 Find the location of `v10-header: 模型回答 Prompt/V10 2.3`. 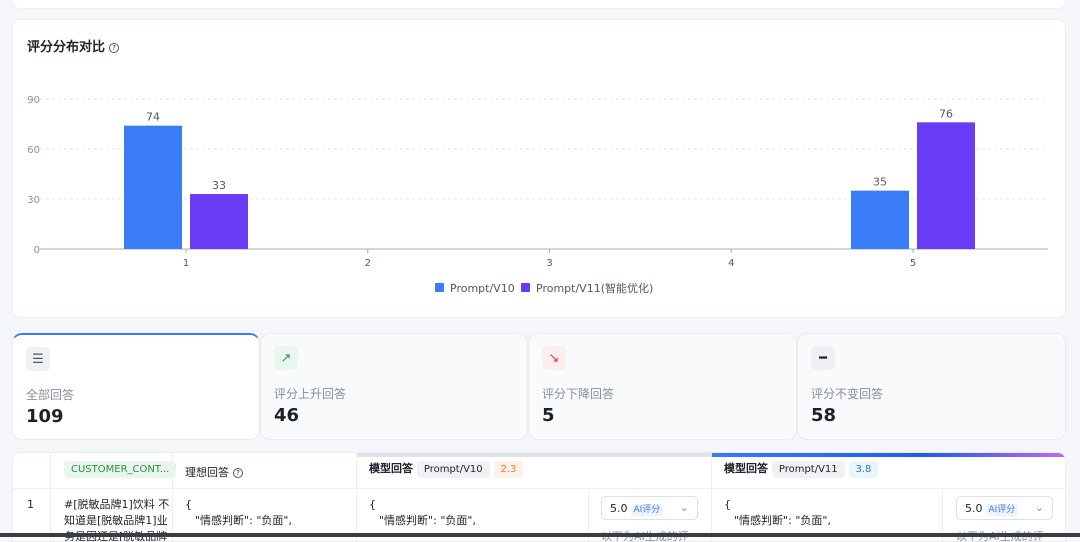

v10-header: 模型回答 Prompt/V10 2.3 is located at coordinates (446, 469).